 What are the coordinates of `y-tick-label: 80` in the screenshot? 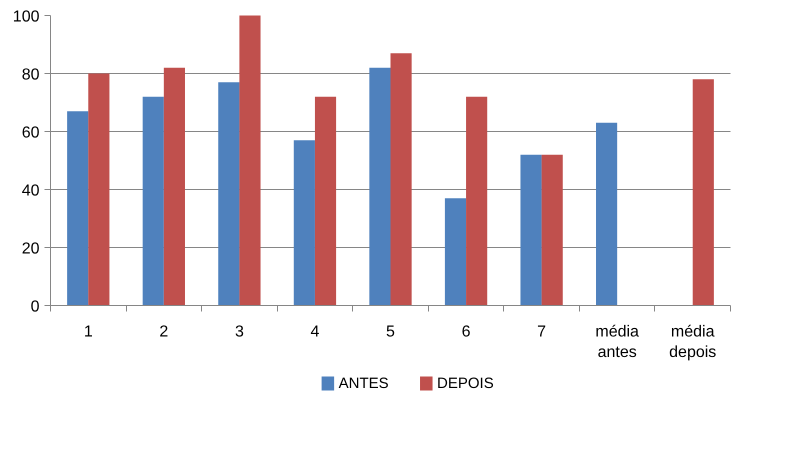 It's located at (31, 75).